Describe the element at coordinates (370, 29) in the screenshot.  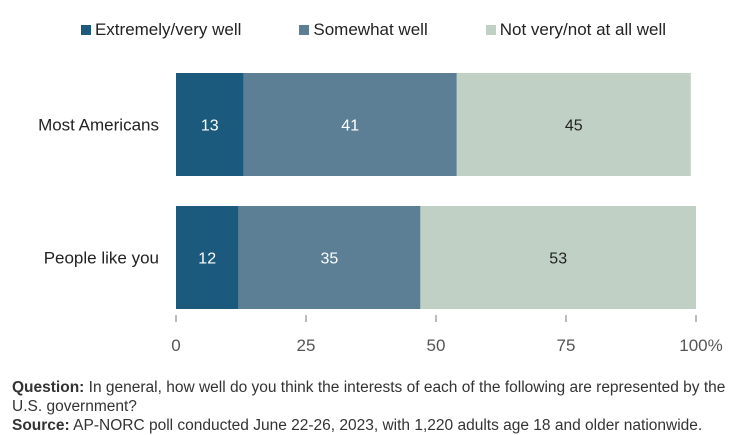
I see `legend-label: Somewhat well` at that location.